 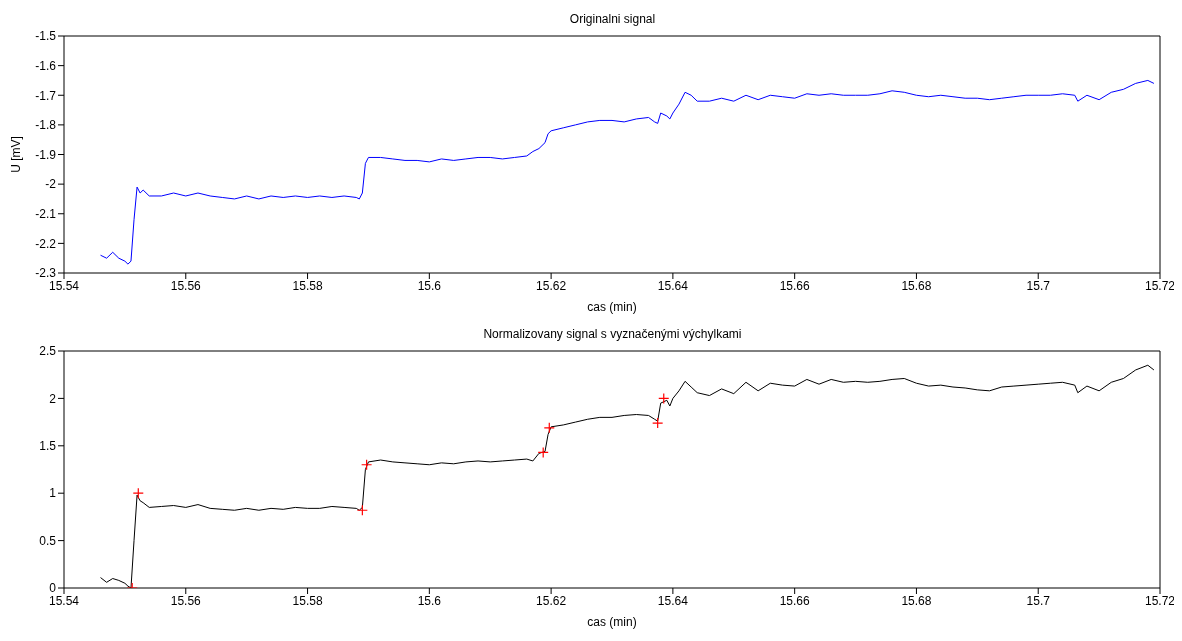 I want to click on y-tick-label: 2.5, so click(x=48, y=351).